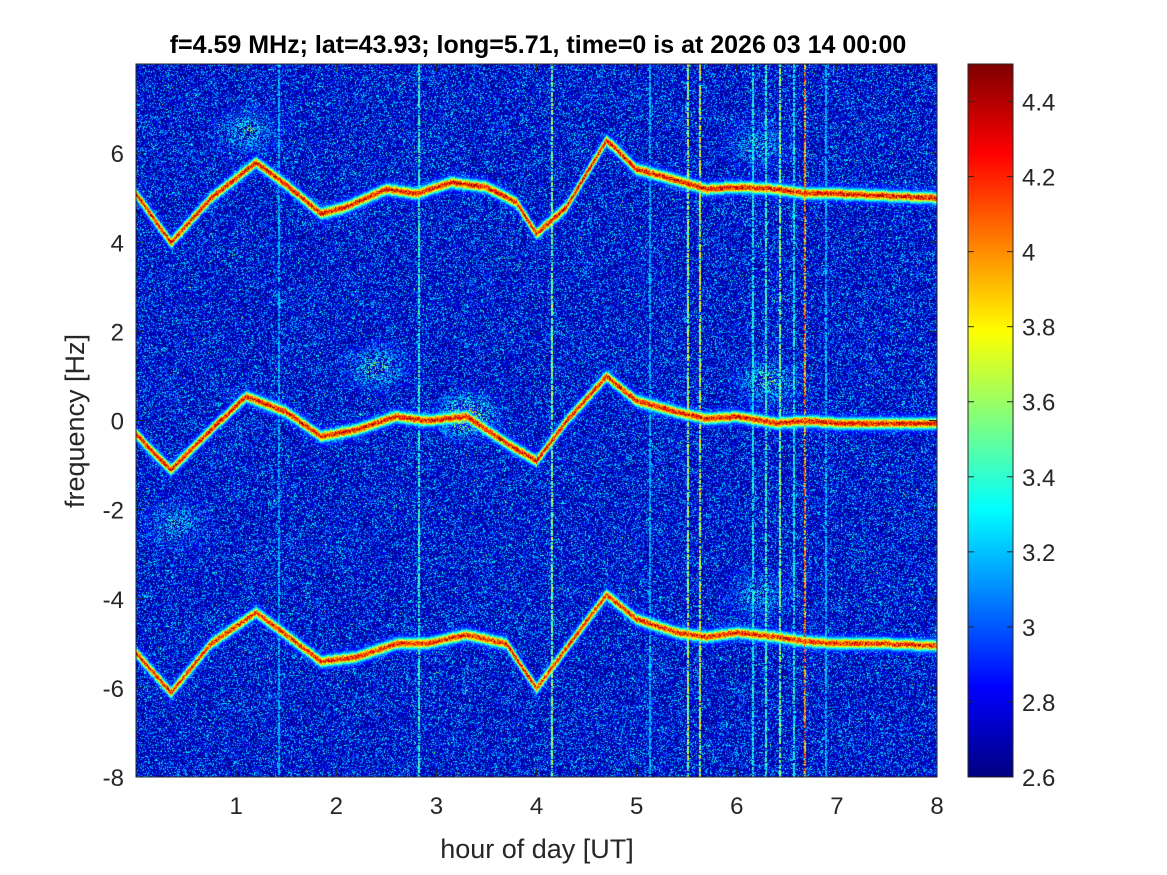 The height and width of the screenshot is (875, 1167). I want to click on y-tick-label: -6, so click(113, 689).